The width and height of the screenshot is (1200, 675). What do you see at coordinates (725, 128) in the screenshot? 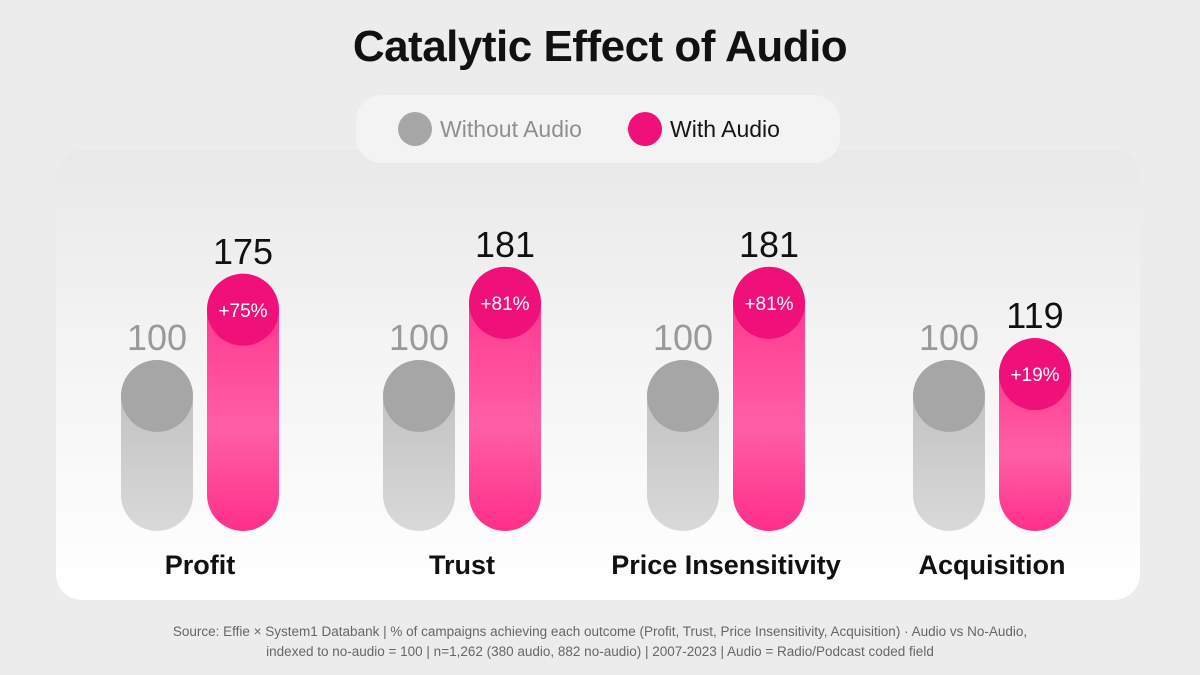
I see `legend-label-with-audio: With Audio` at bounding box center [725, 128].